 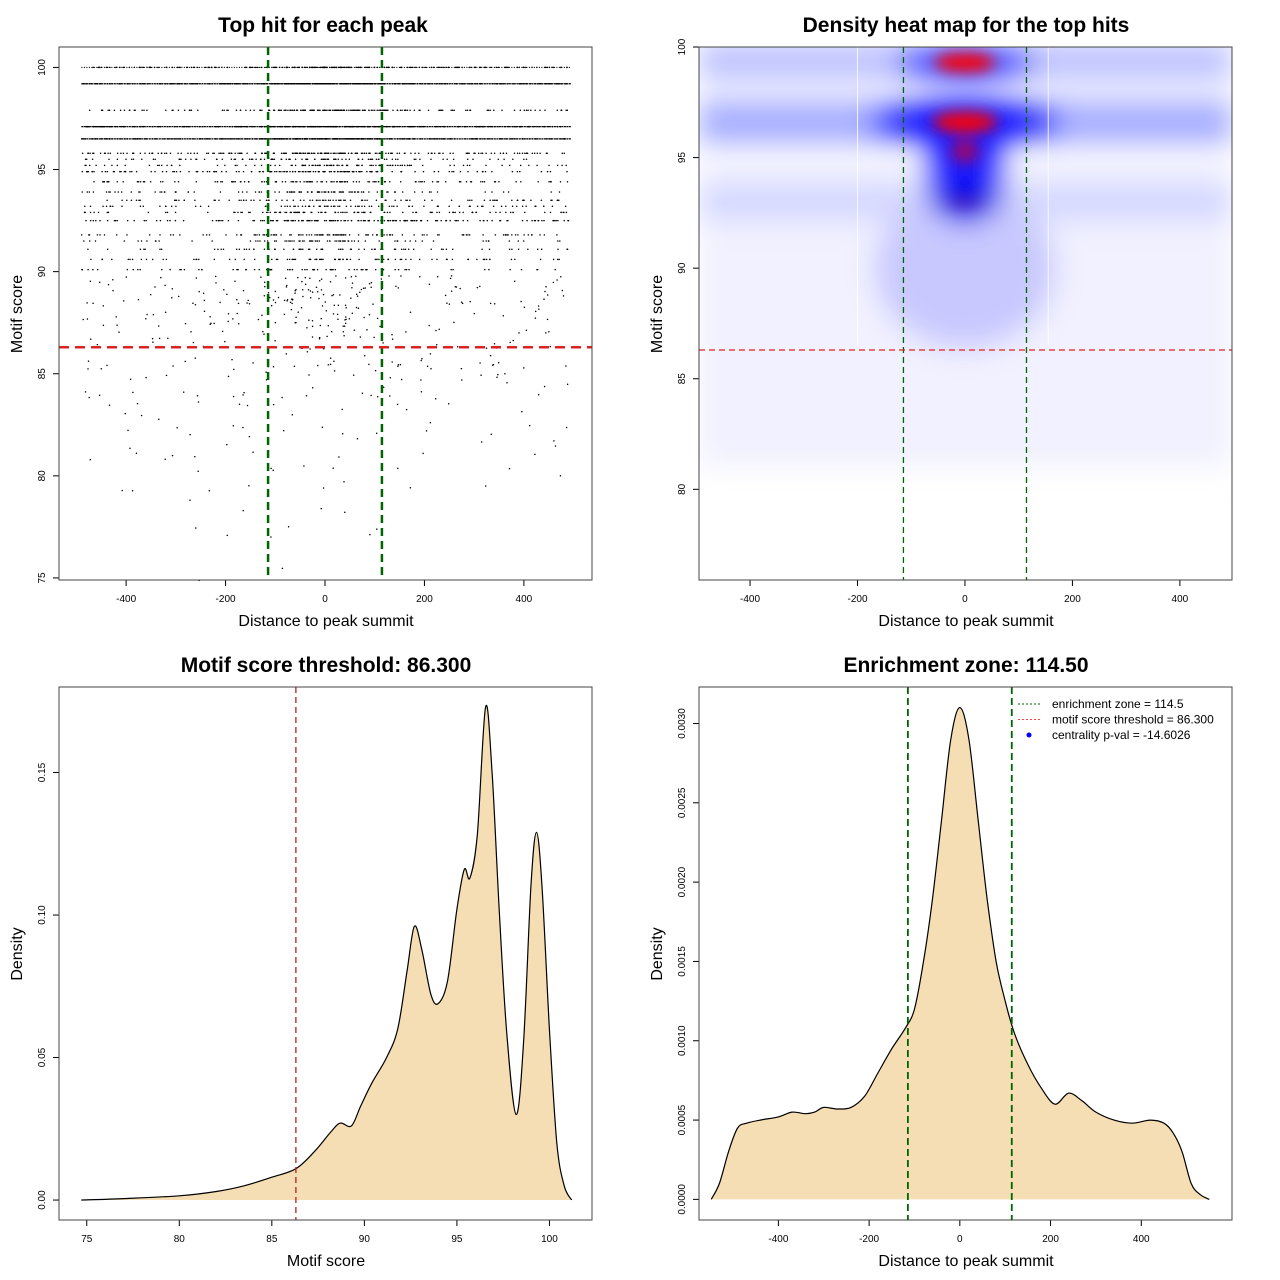 I want to click on y-tick-label: 100, so click(x=682, y=46).